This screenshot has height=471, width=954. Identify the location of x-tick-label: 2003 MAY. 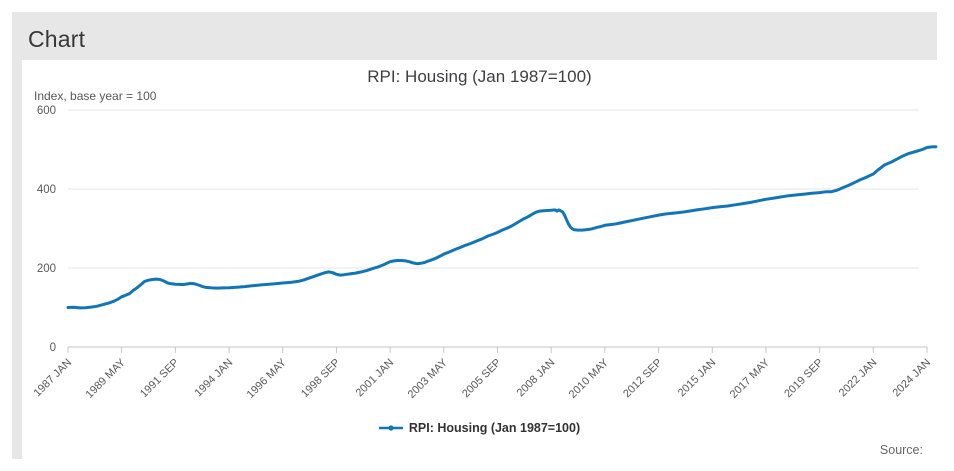
(428, 378).